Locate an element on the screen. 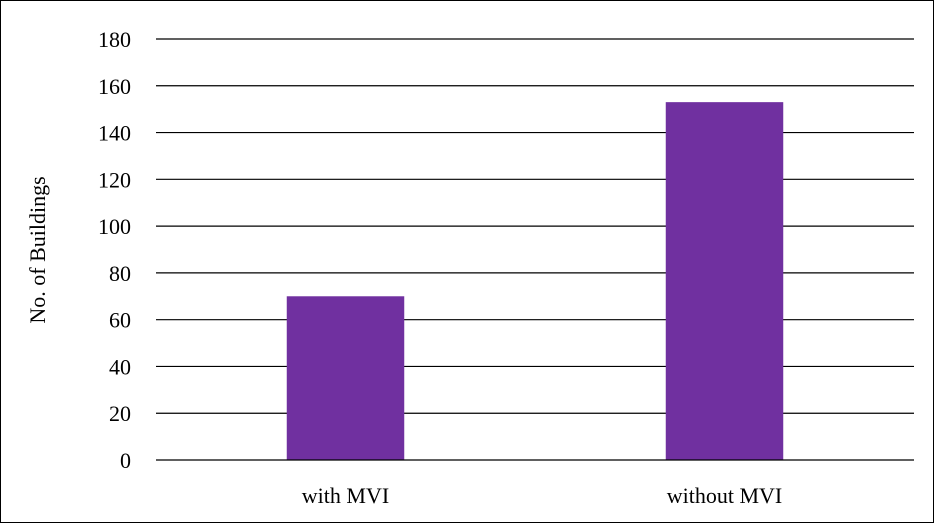  y-tick-label-80: 80 is located at coordinates (120, 273).